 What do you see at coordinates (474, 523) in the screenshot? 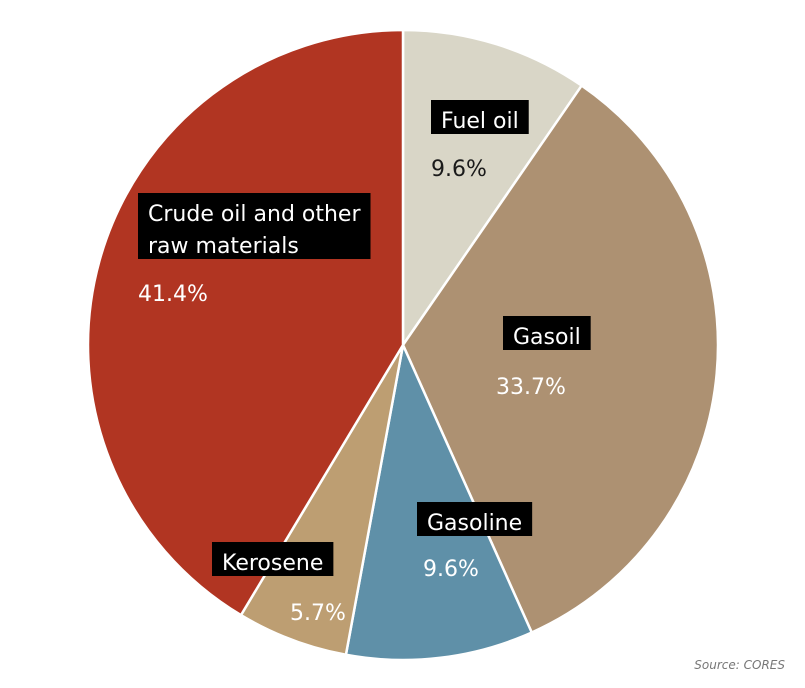
I see `slice-label-text: Gasoline` at bounding box center [474, 523].